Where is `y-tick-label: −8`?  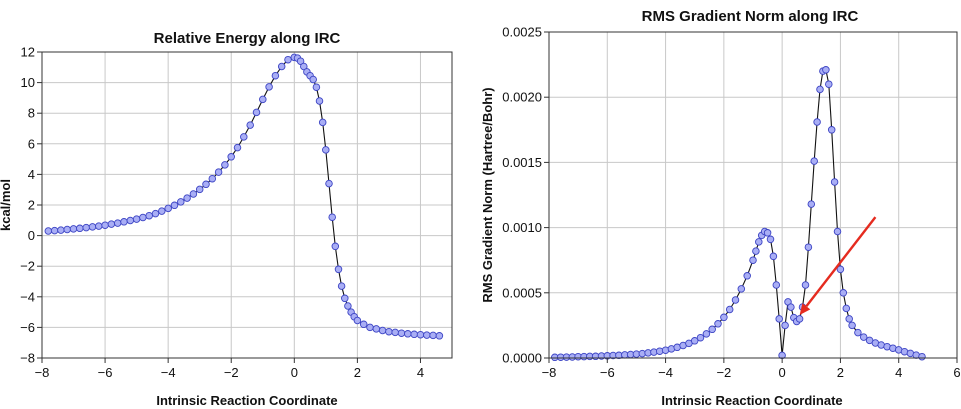
y-tick-label: −8 is located at coordinates (27, 358).